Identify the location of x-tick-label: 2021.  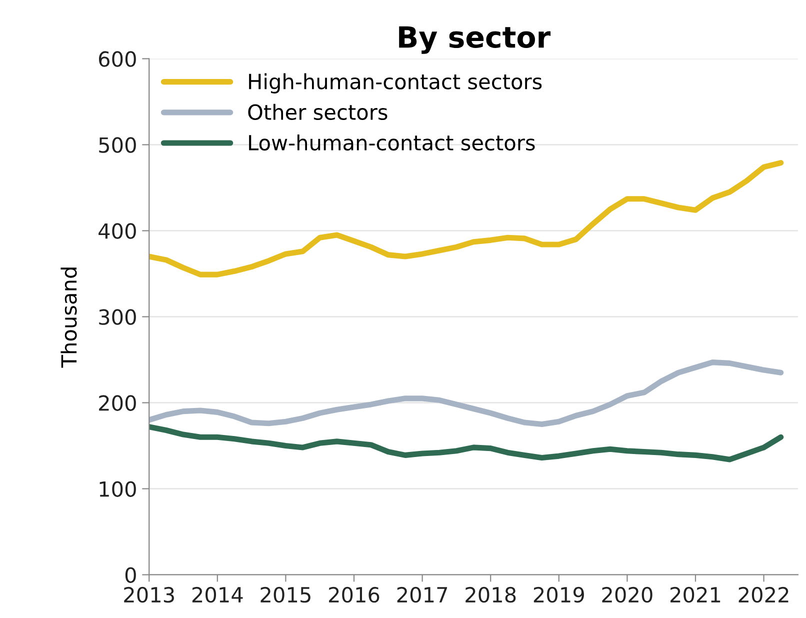
(695, 594).